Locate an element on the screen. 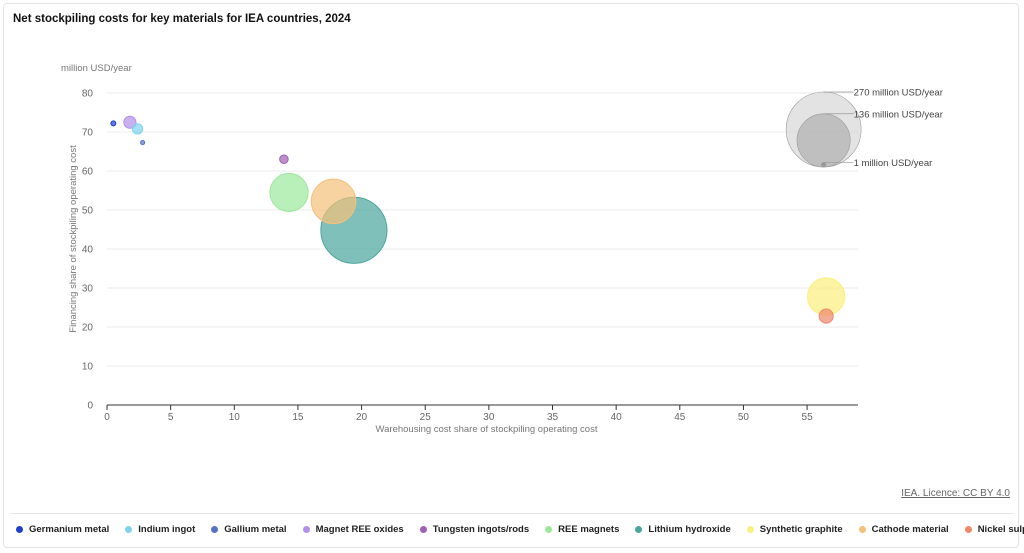 The height and width of the screenshot is (553, 1024). x-tick-label: 10 is located at coordinates (235, 417).